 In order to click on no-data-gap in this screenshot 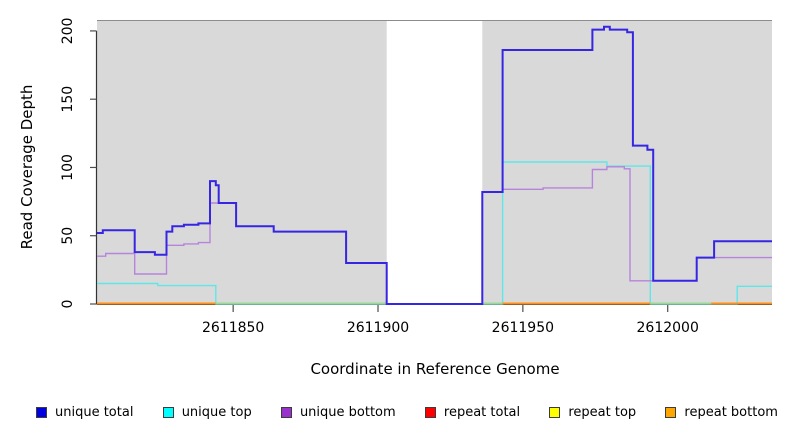, I will do `click(434, 162)`.